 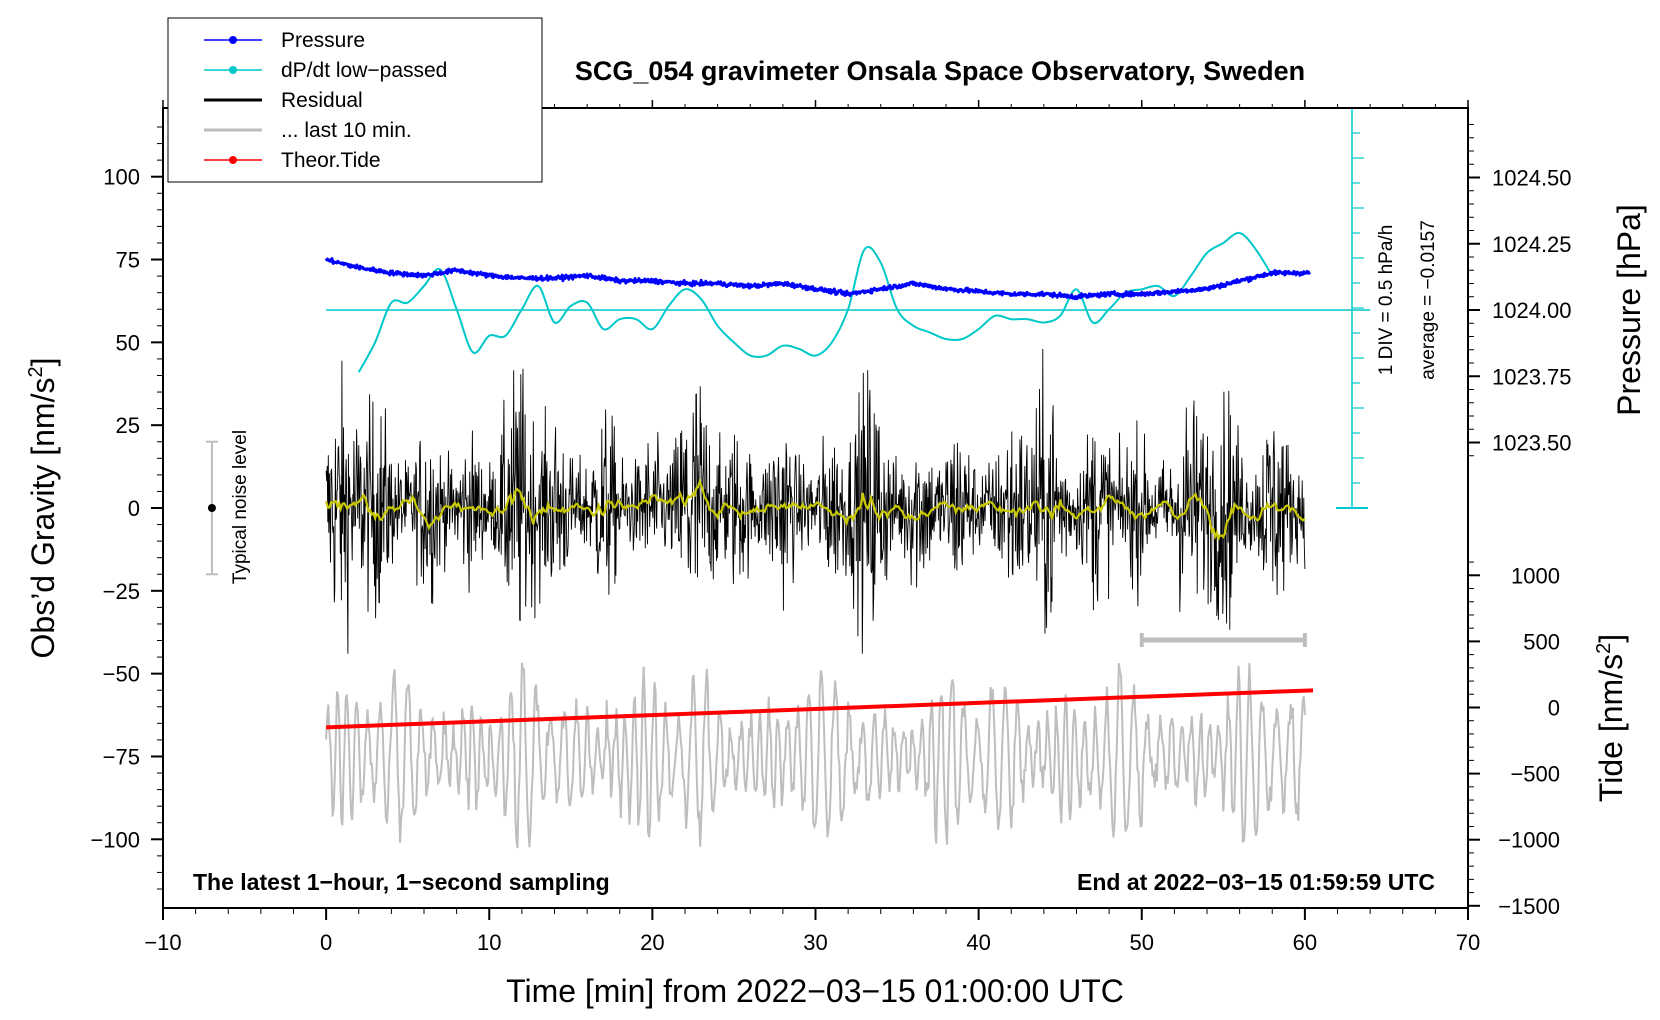 I want to click on scale-bar-label: 1 DIV = 0.5 hPa/h, so click(x=1386, y=300).